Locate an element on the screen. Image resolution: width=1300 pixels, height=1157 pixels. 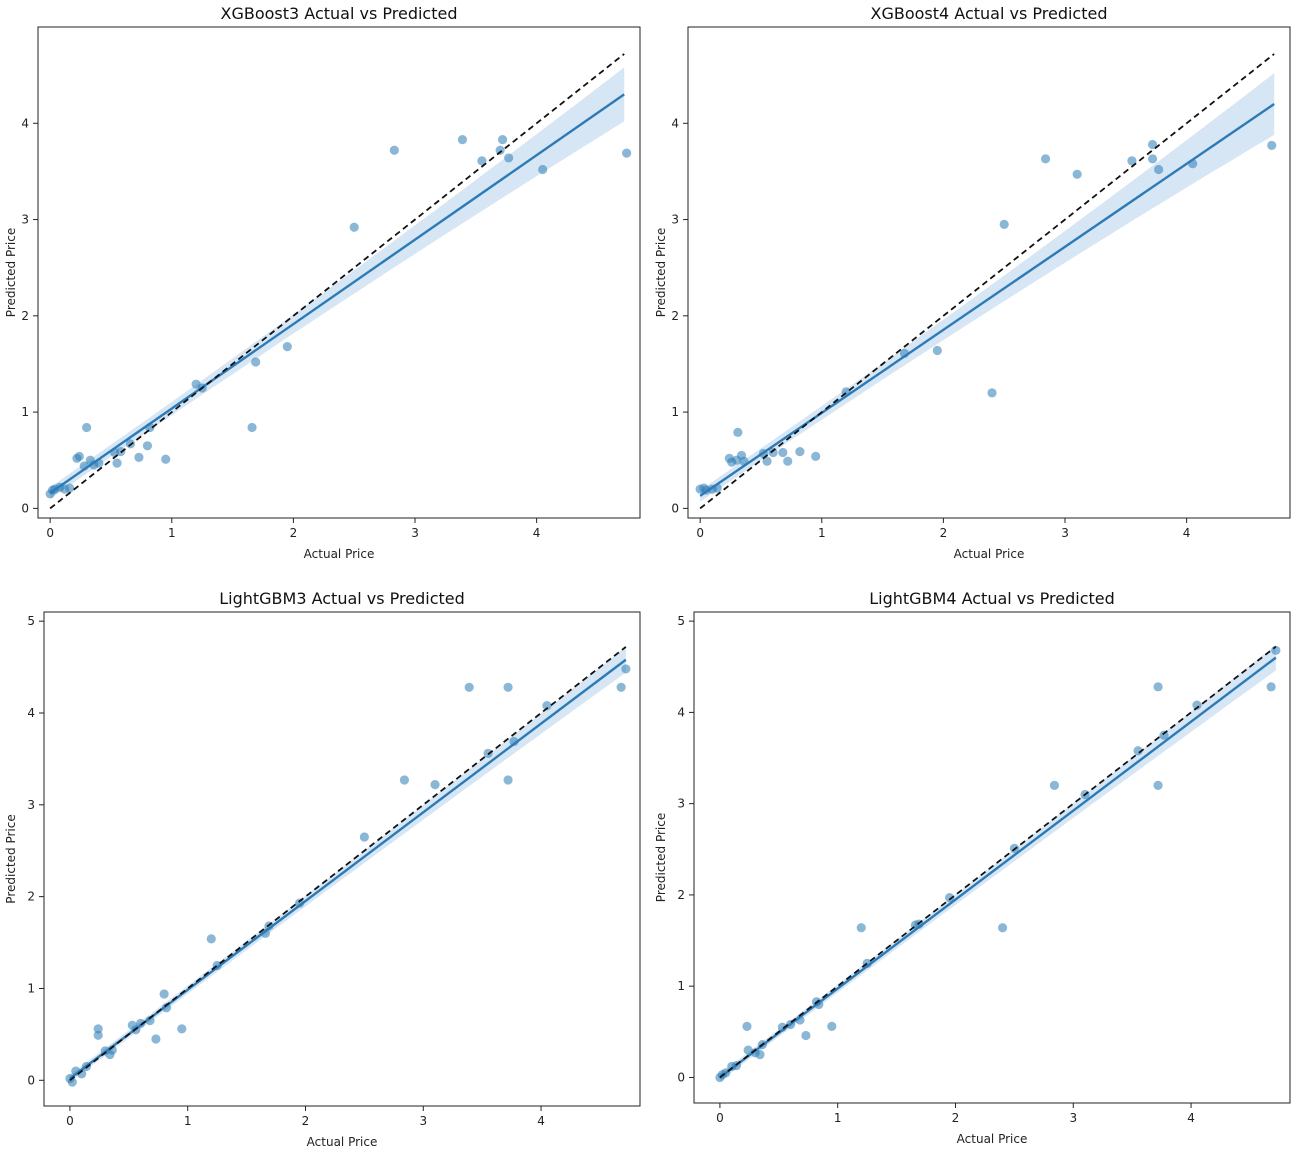
y-tick-label: 2 is located at coordinates (681, 895).